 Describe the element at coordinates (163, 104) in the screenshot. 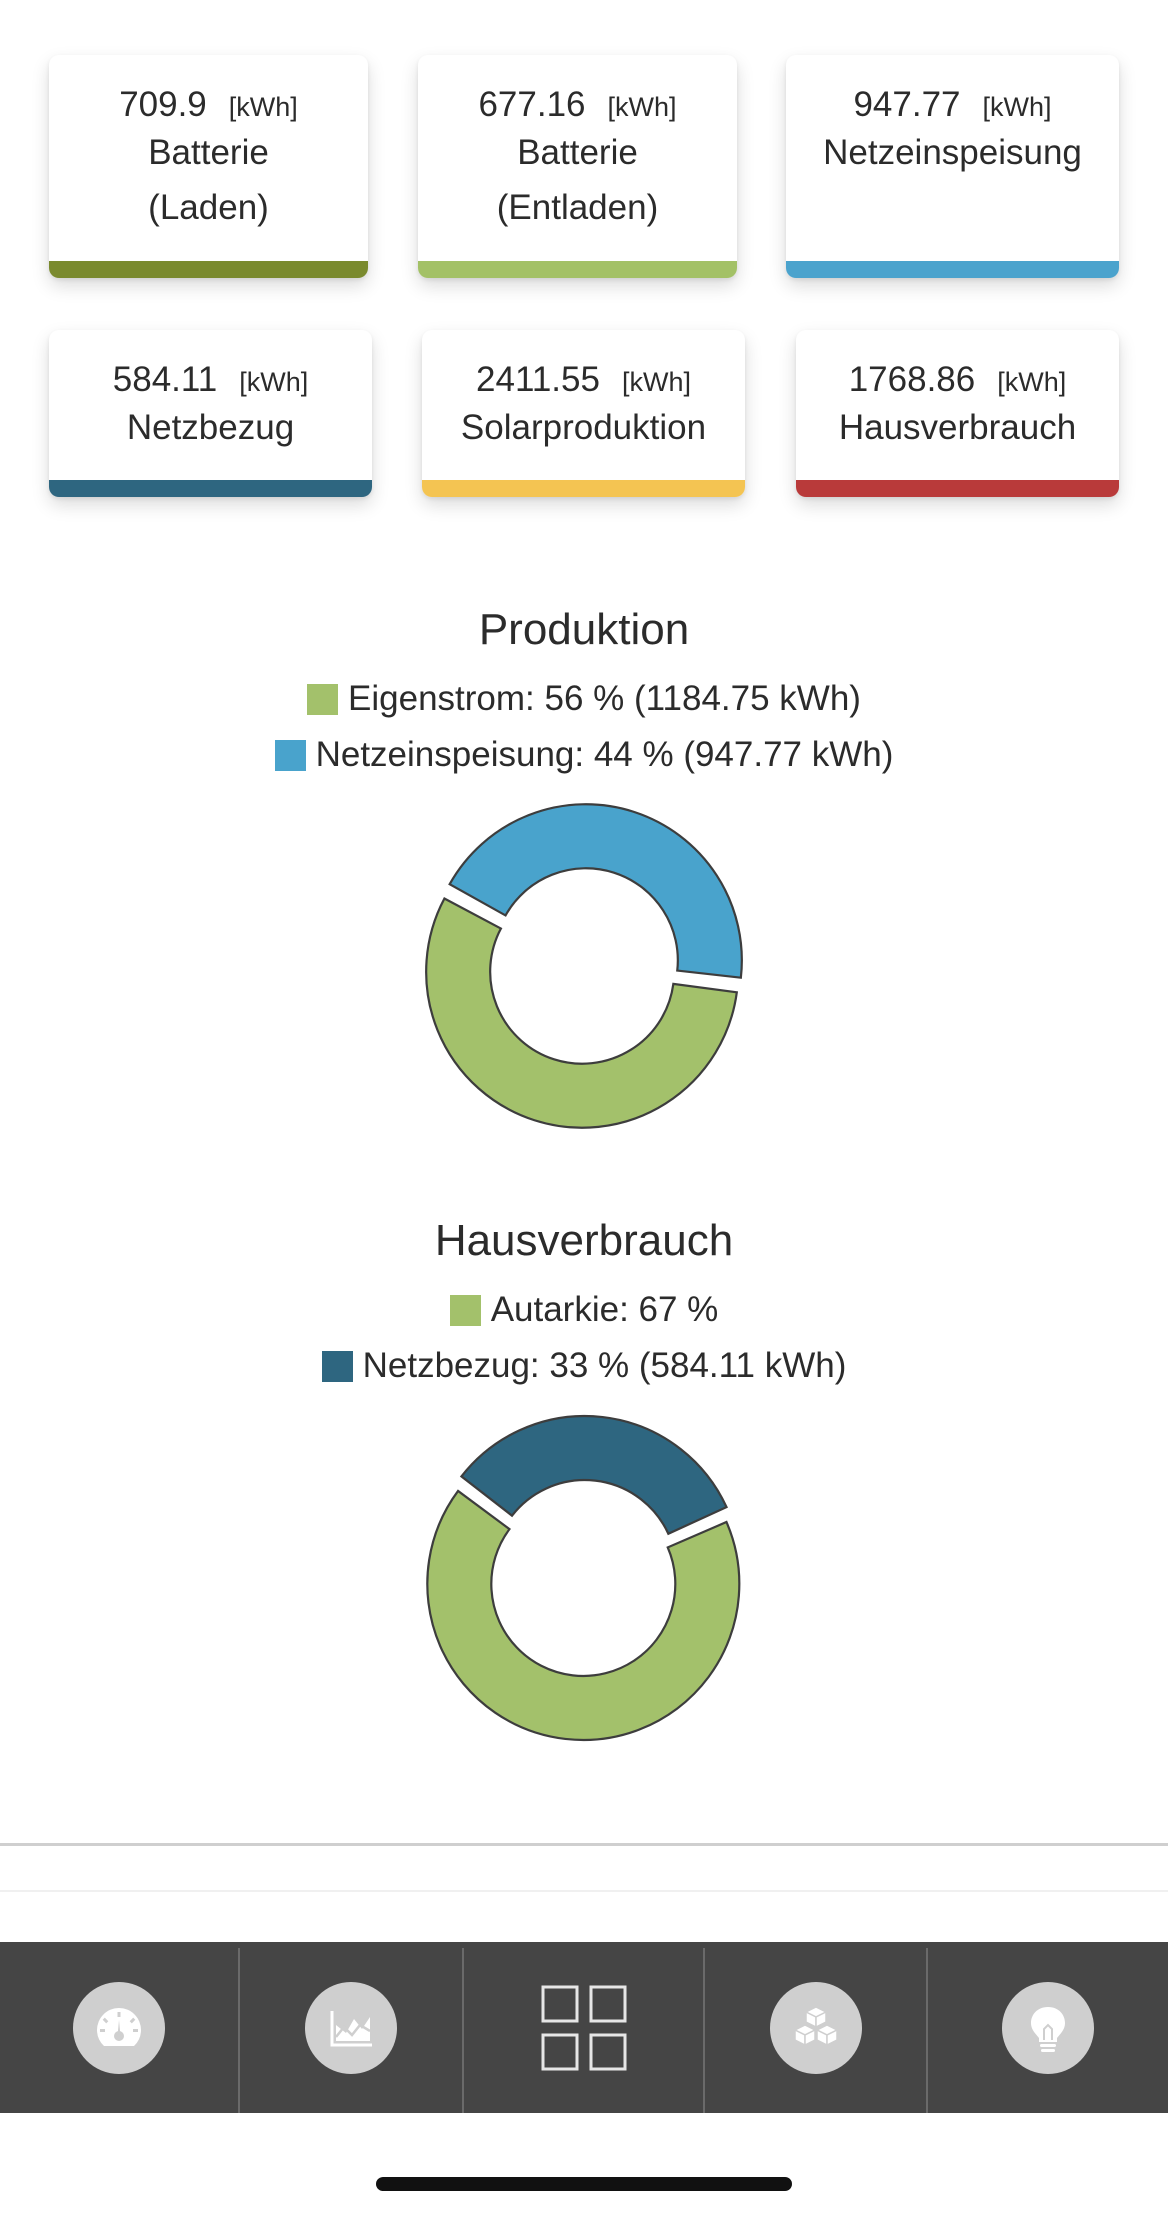

I see `card-value: 709.9` at that location.